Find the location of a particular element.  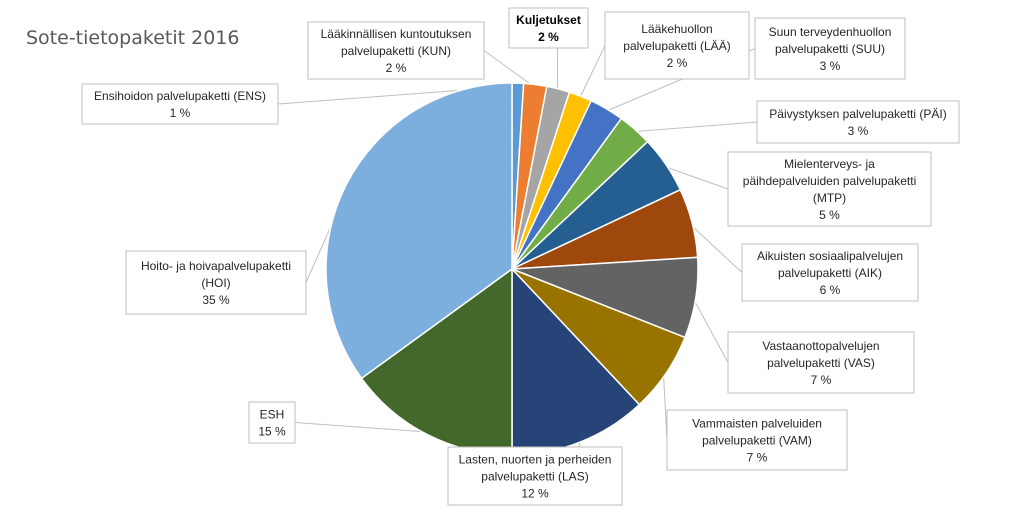

data-label-ens: Ensihoidon palvelupaketti (ENS) 1 % is located at coordinates (180, 104).